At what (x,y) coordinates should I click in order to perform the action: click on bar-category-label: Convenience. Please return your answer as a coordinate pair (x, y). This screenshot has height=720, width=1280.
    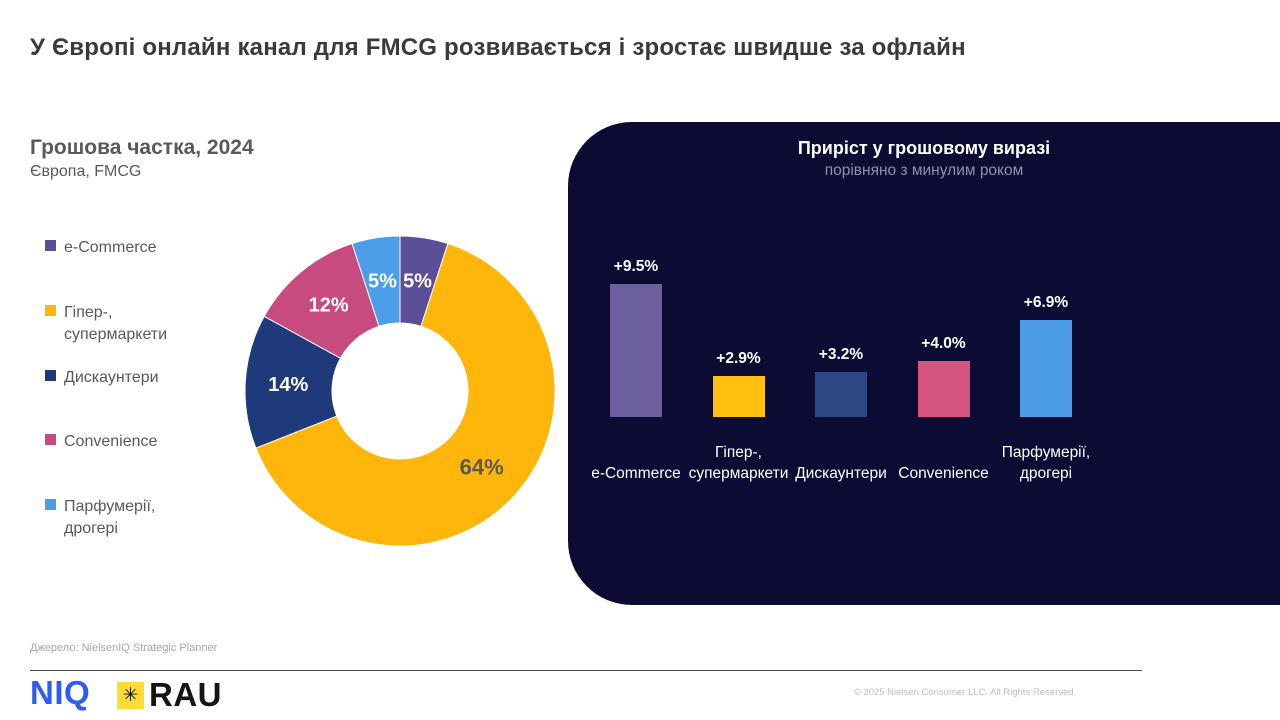
    Looking at the image, I should click on (943, 474).